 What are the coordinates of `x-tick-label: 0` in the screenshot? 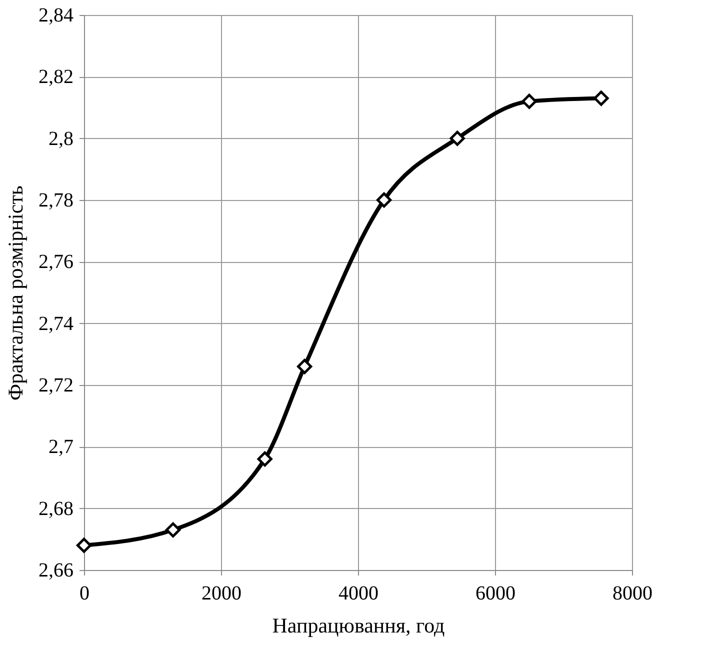 It's located at (85, 593).